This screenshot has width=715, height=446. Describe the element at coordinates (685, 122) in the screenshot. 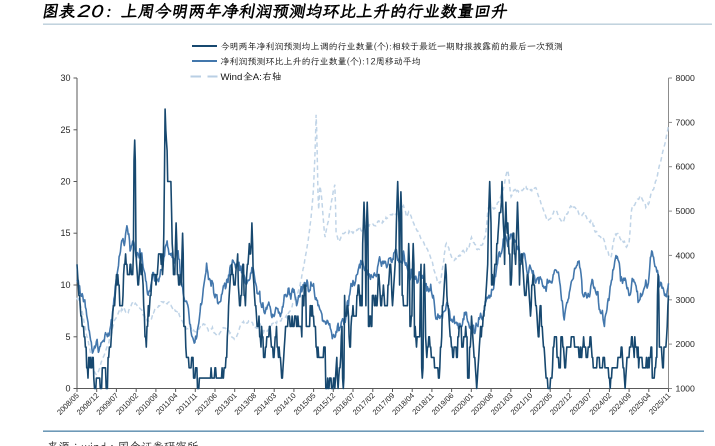

I see `svg-text: 7000` at that location.